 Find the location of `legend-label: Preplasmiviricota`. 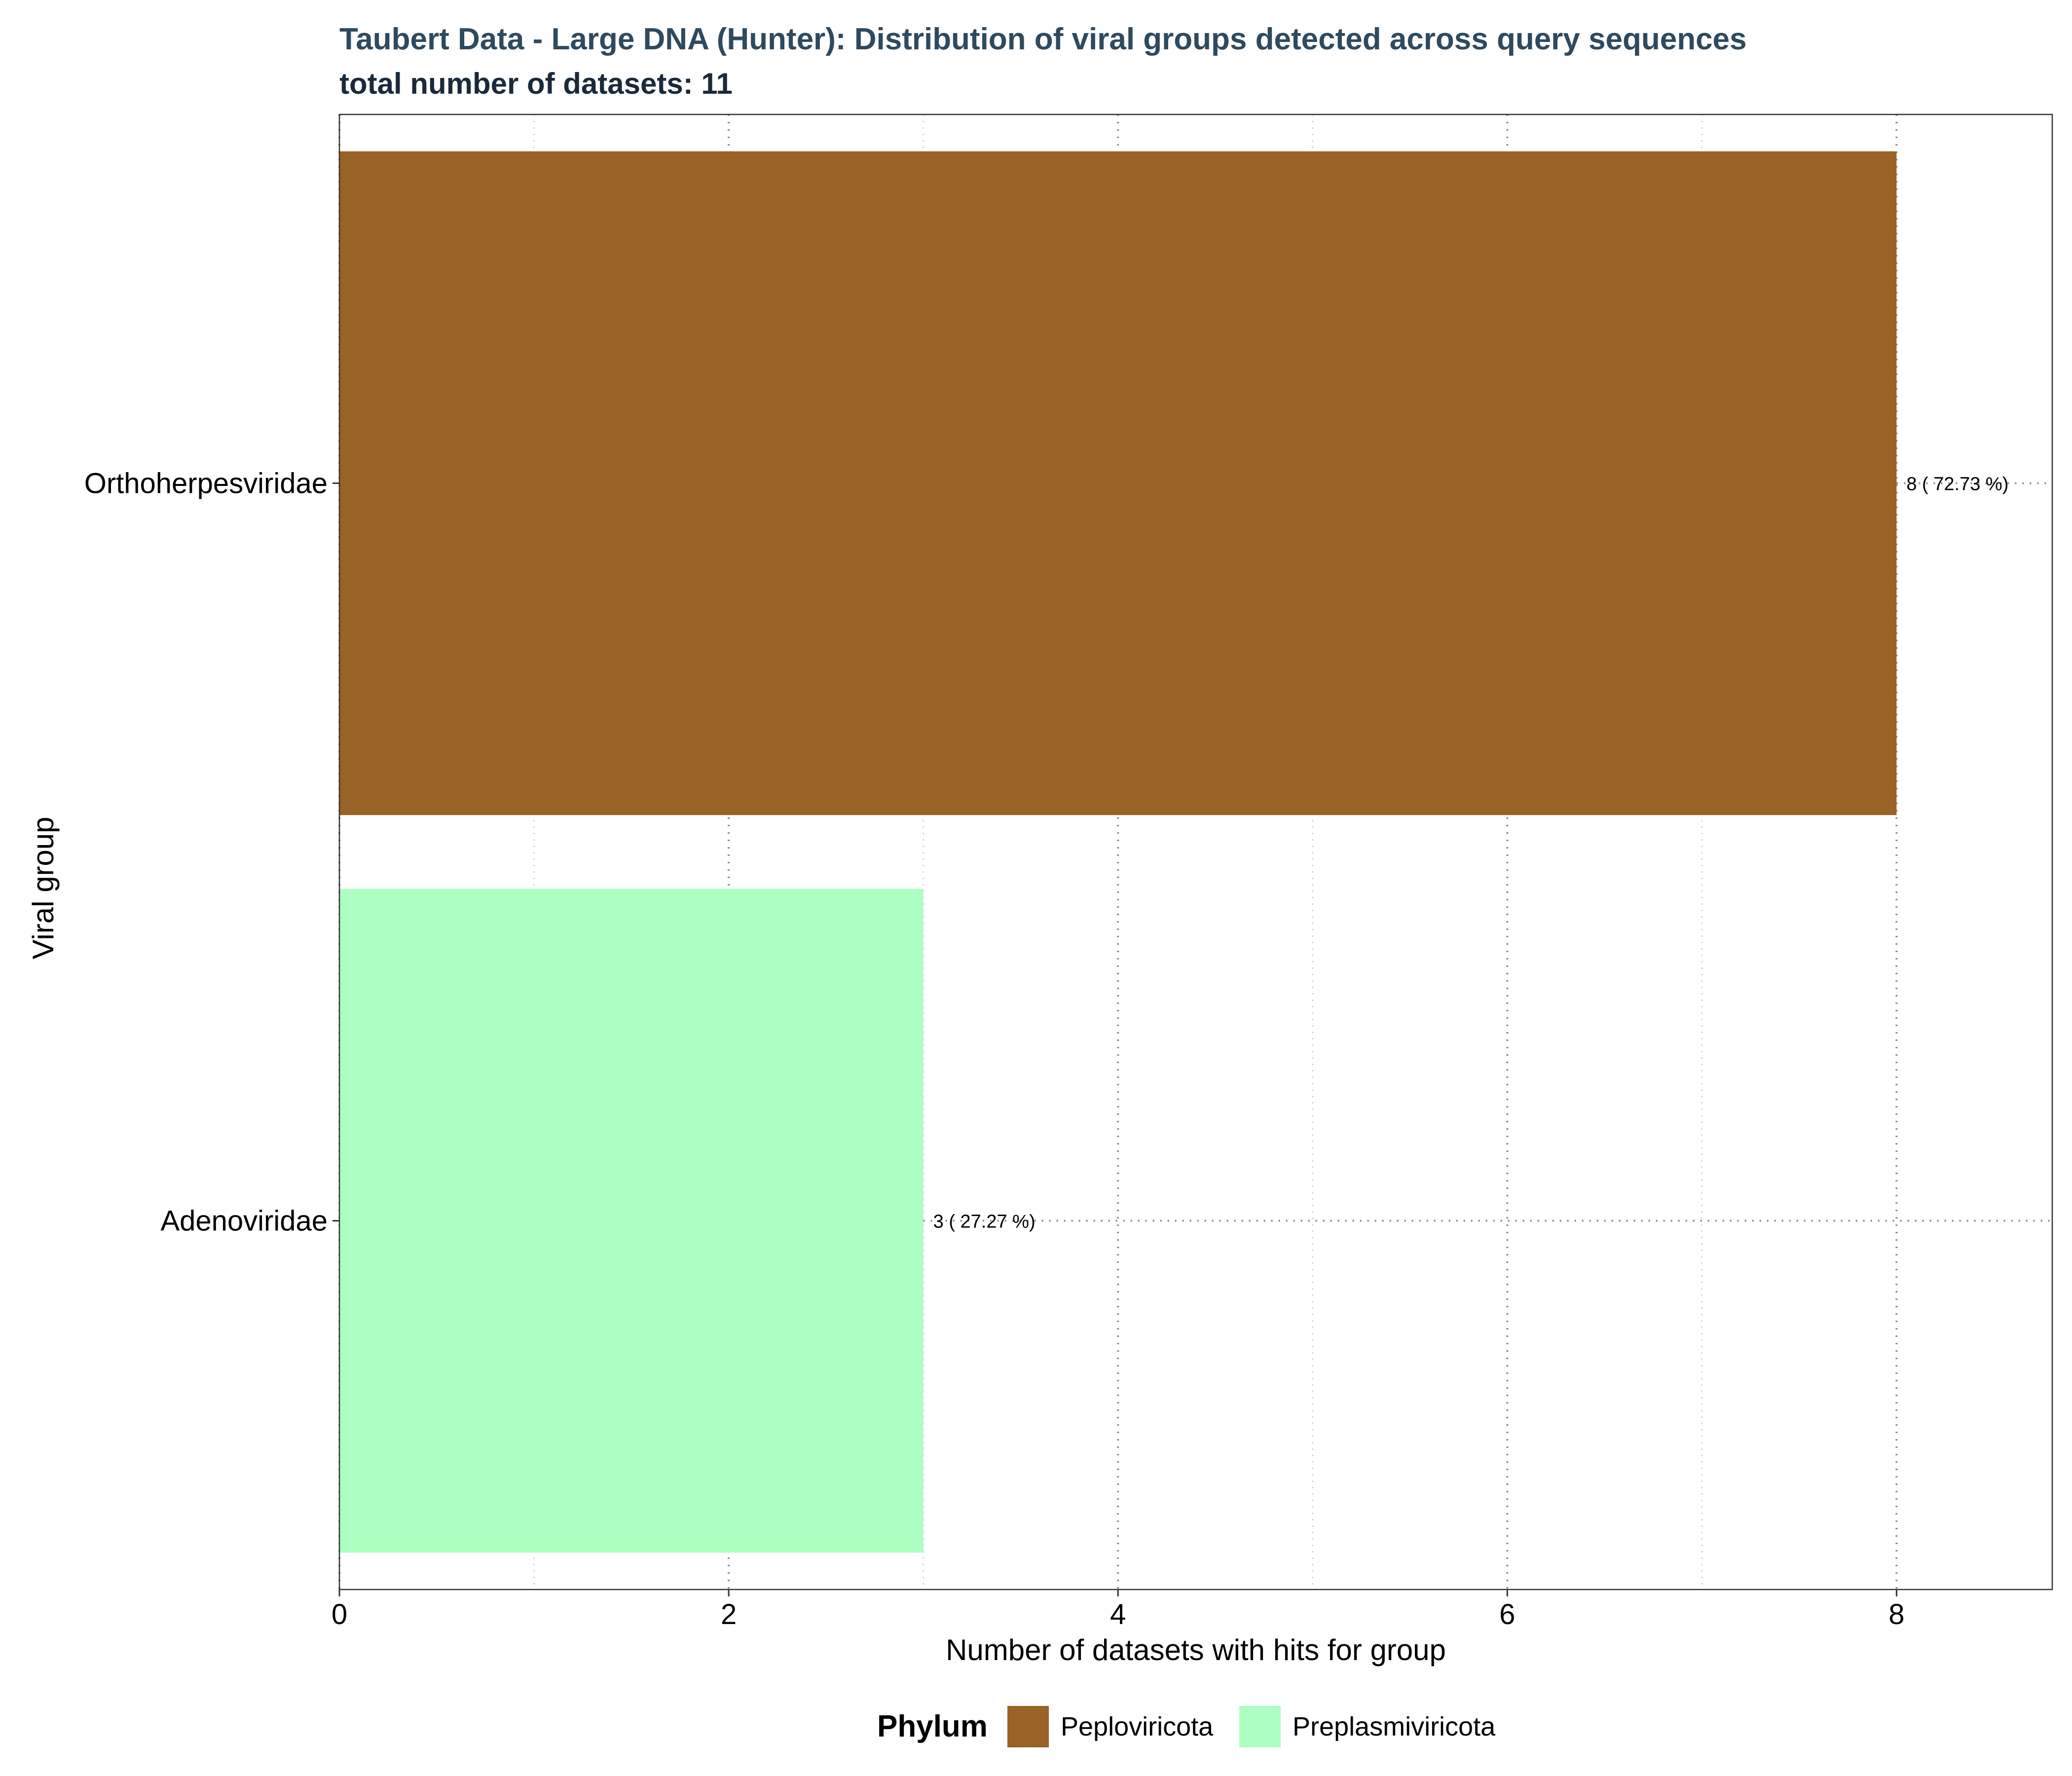

legend-label: Preplasmiviricota is located at coordinates (1395, 1727).